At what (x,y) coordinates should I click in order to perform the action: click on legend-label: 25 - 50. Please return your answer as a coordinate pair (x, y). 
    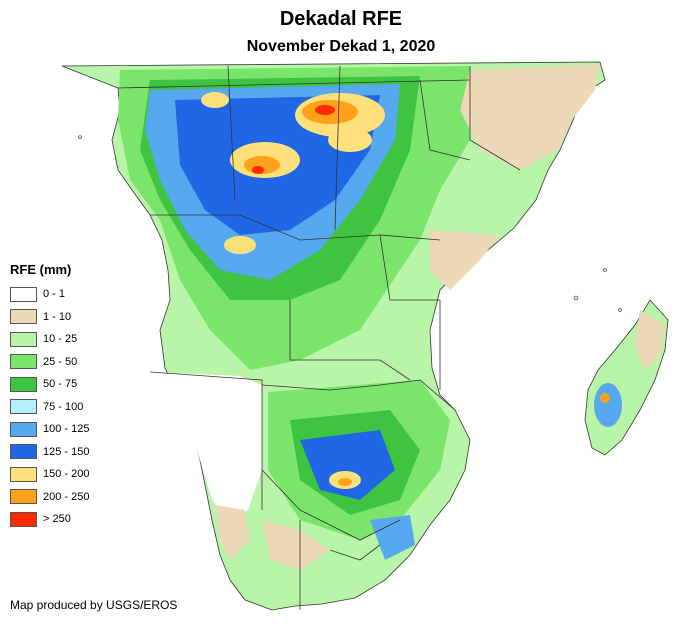
    Looking at the image, I should click on (60, 361).